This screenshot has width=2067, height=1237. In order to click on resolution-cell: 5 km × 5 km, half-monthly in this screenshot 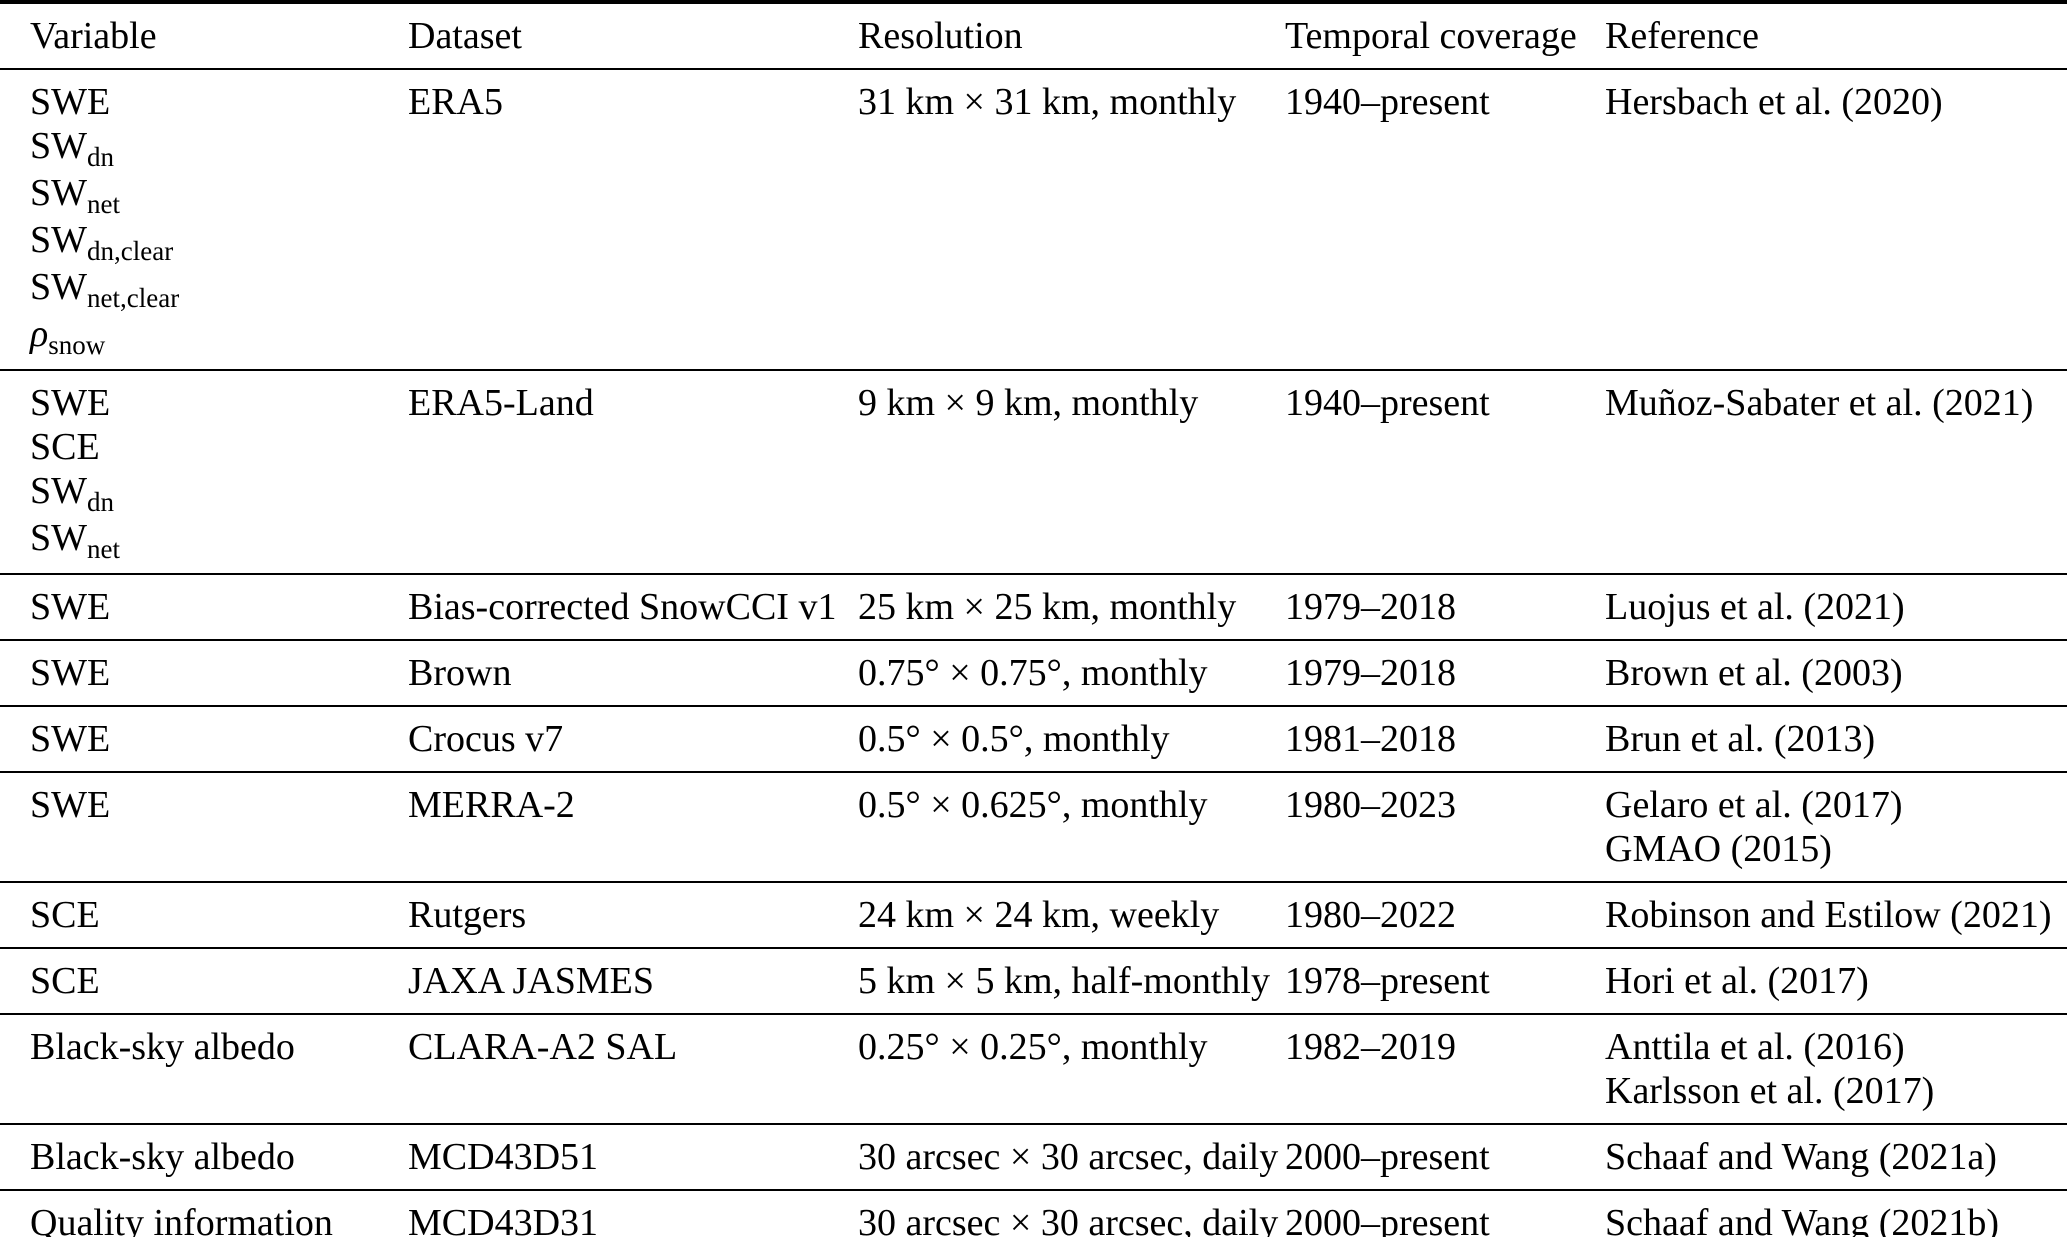, I will do `click(1064, 981)`.